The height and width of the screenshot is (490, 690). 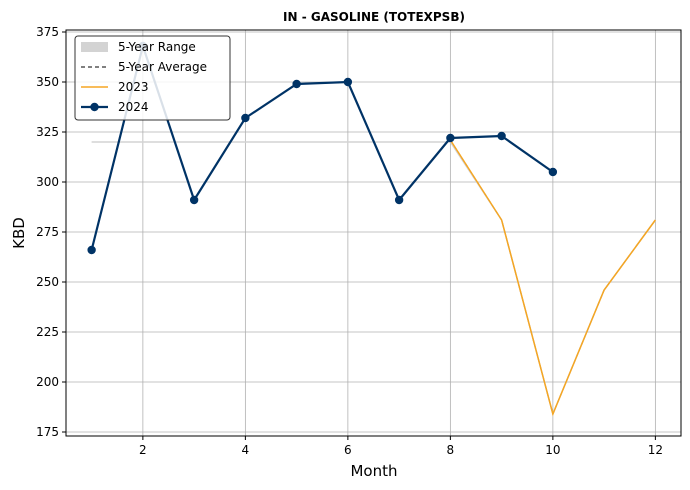 What do you see at coordinates (133, 107) in the screenshot?
I see `legend-label-2024: 2024` at bounding box center [133, 107].